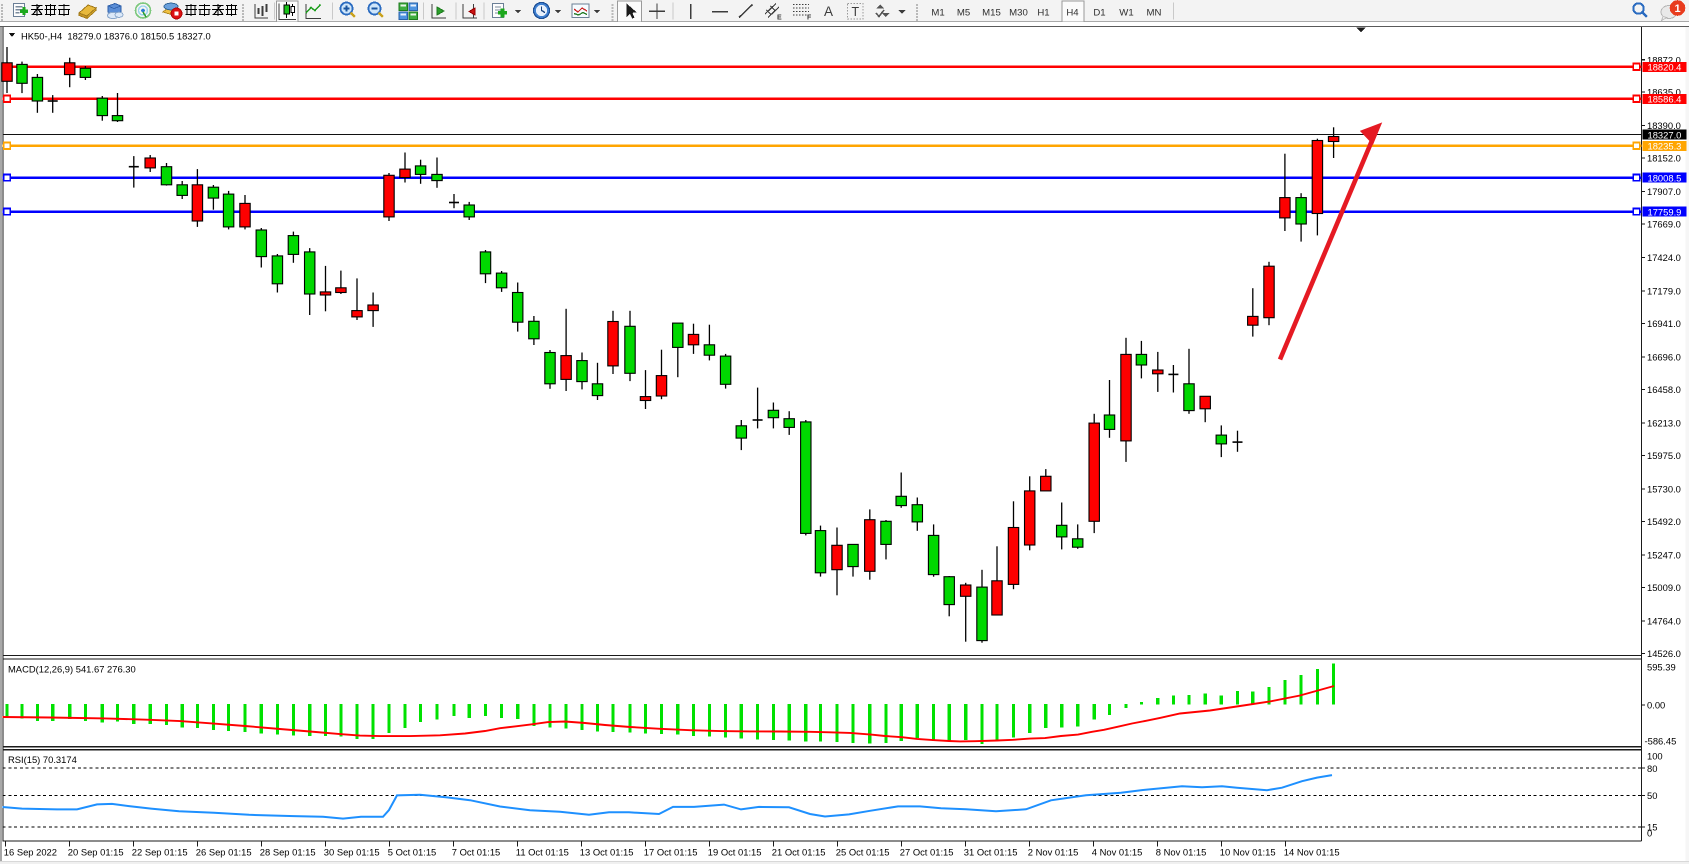 Image resolution: width=1689 pixels, height=864 pixels. What do you see at coordinates (1043, 13) in the screenshot?
I see `svg-text: H1` at bounding box center [1043, 13].